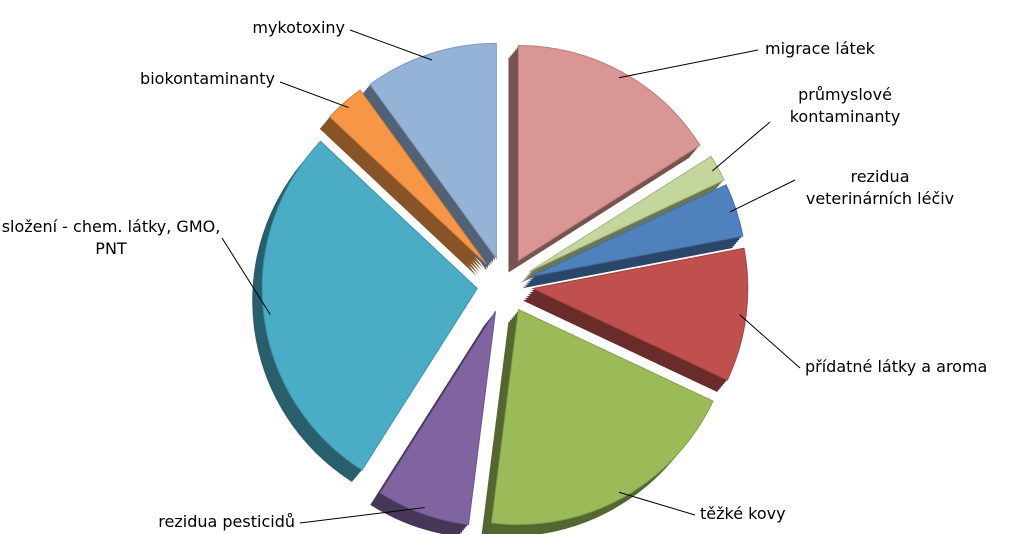 The width and height of the screenshot is (1019, 534). I want to click on slice-label: průmyslové kontaminanty, so click(845, 105).